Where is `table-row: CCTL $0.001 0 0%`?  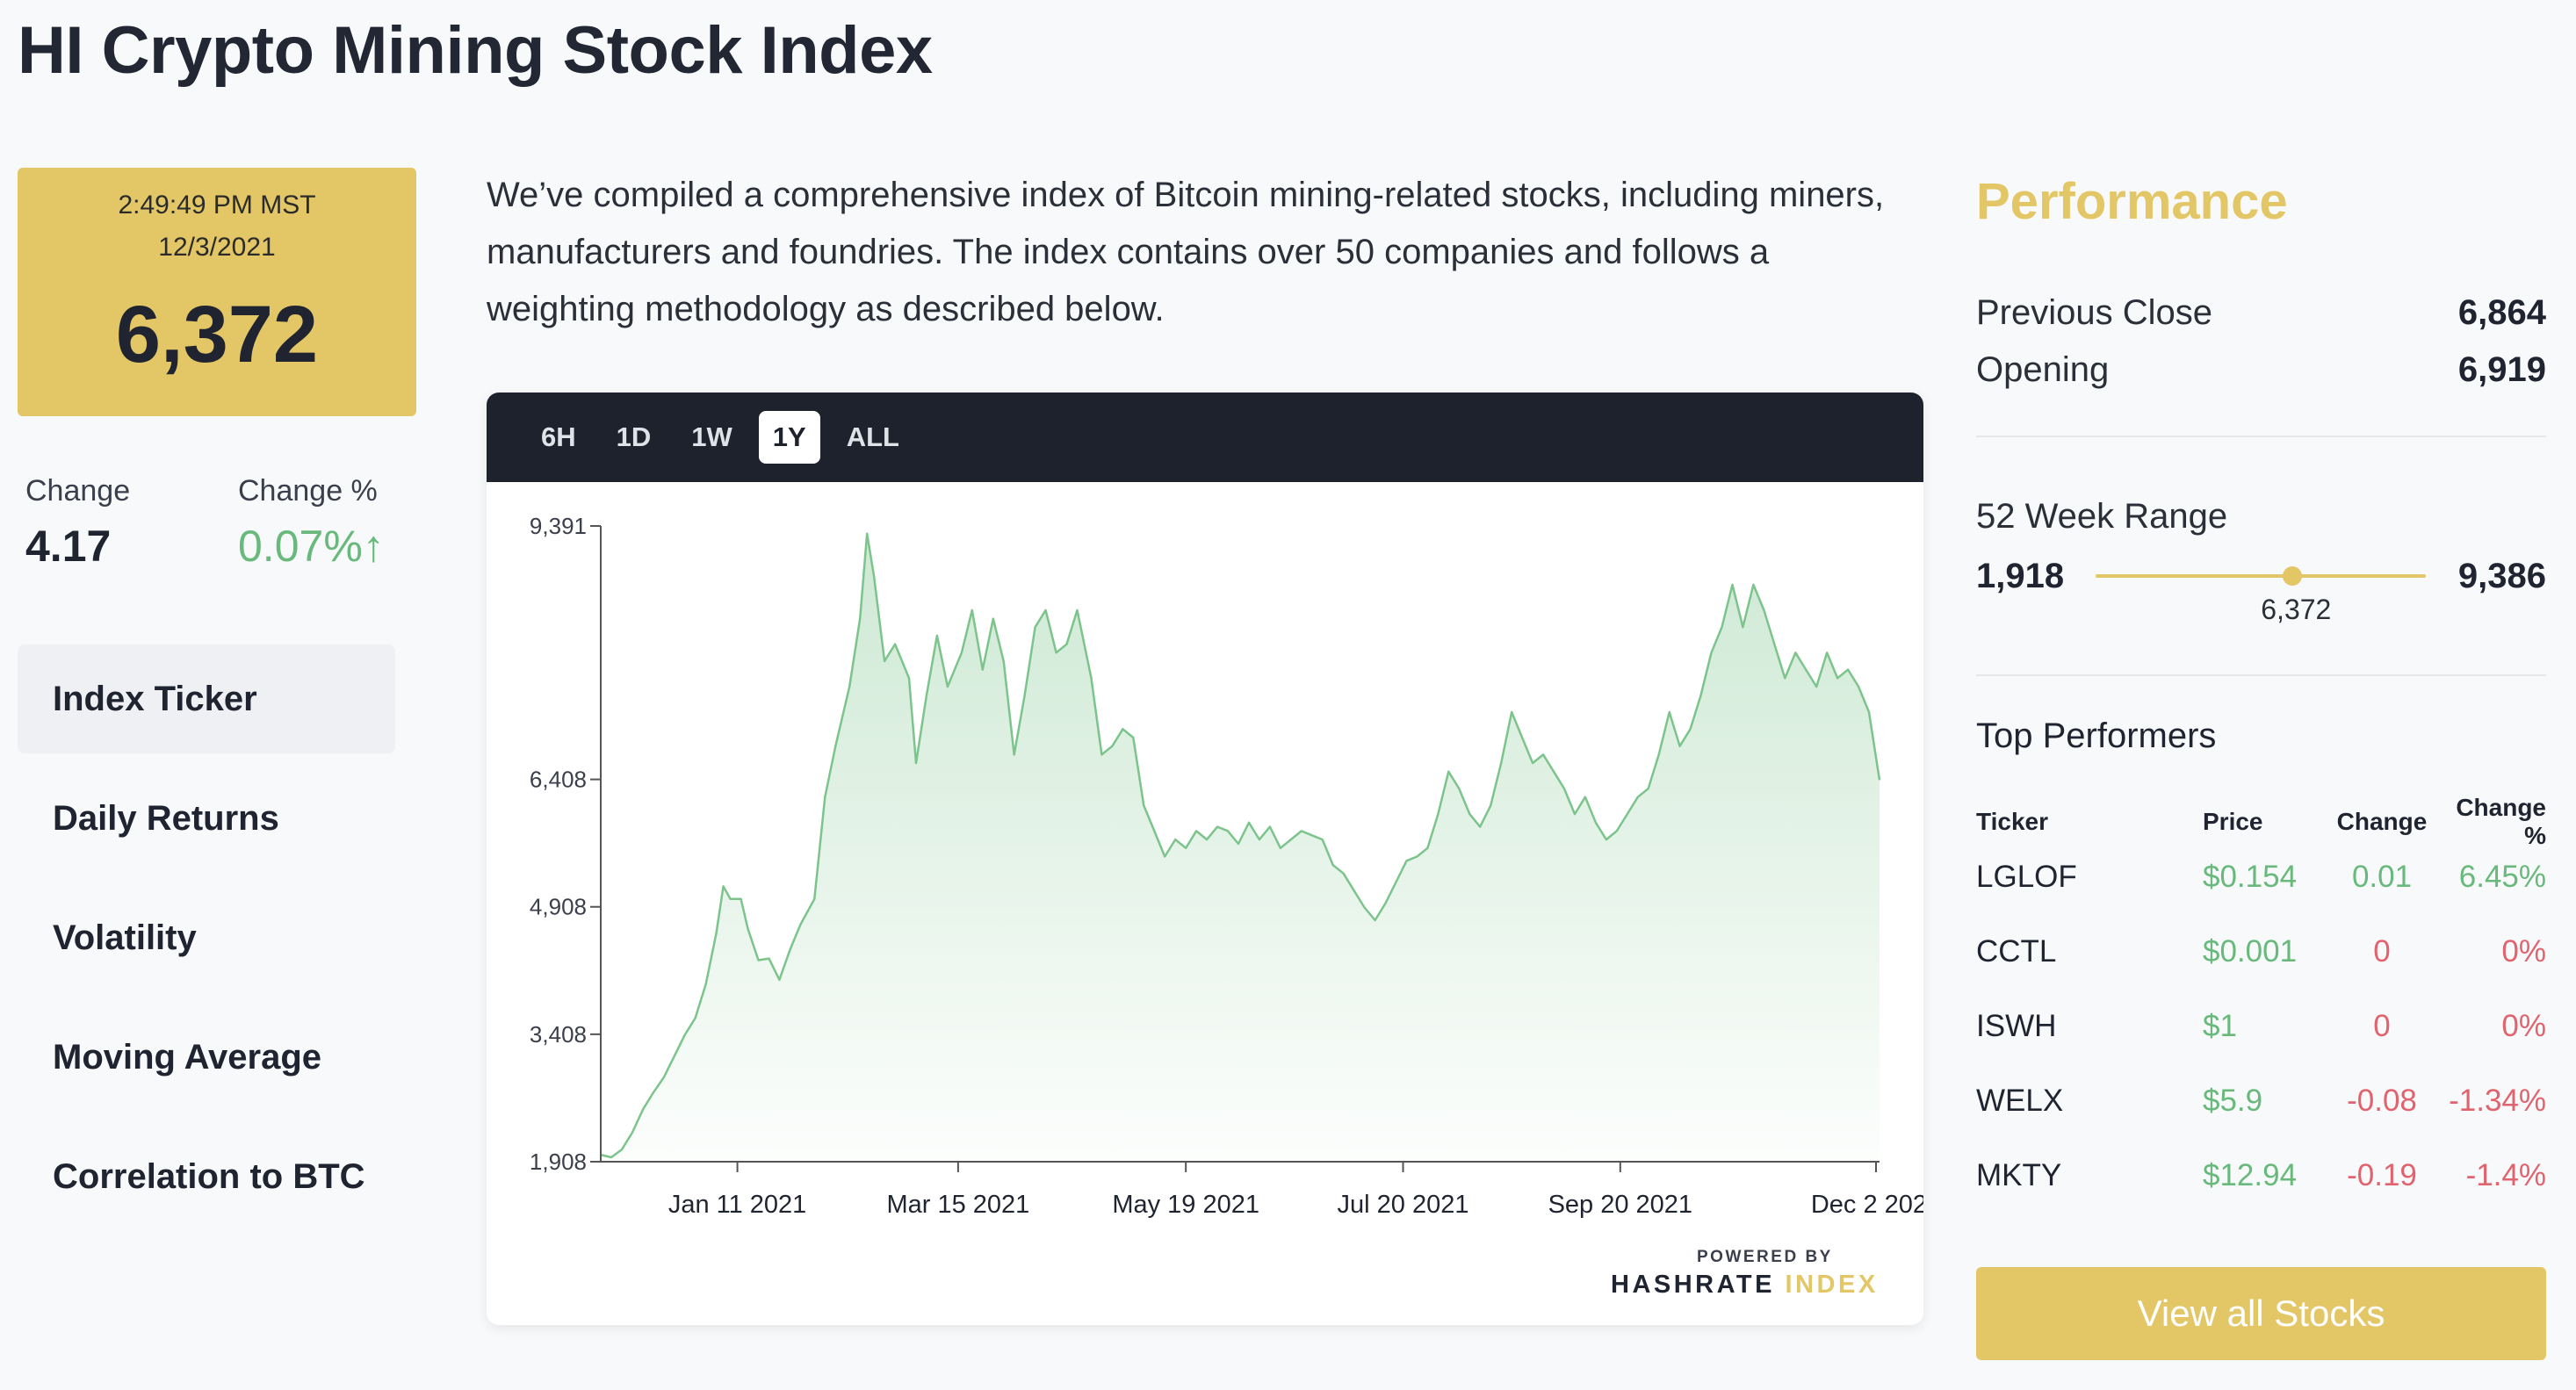
table-row: CCTL $0.001 0 0% is located at coordinates (2261, 951).